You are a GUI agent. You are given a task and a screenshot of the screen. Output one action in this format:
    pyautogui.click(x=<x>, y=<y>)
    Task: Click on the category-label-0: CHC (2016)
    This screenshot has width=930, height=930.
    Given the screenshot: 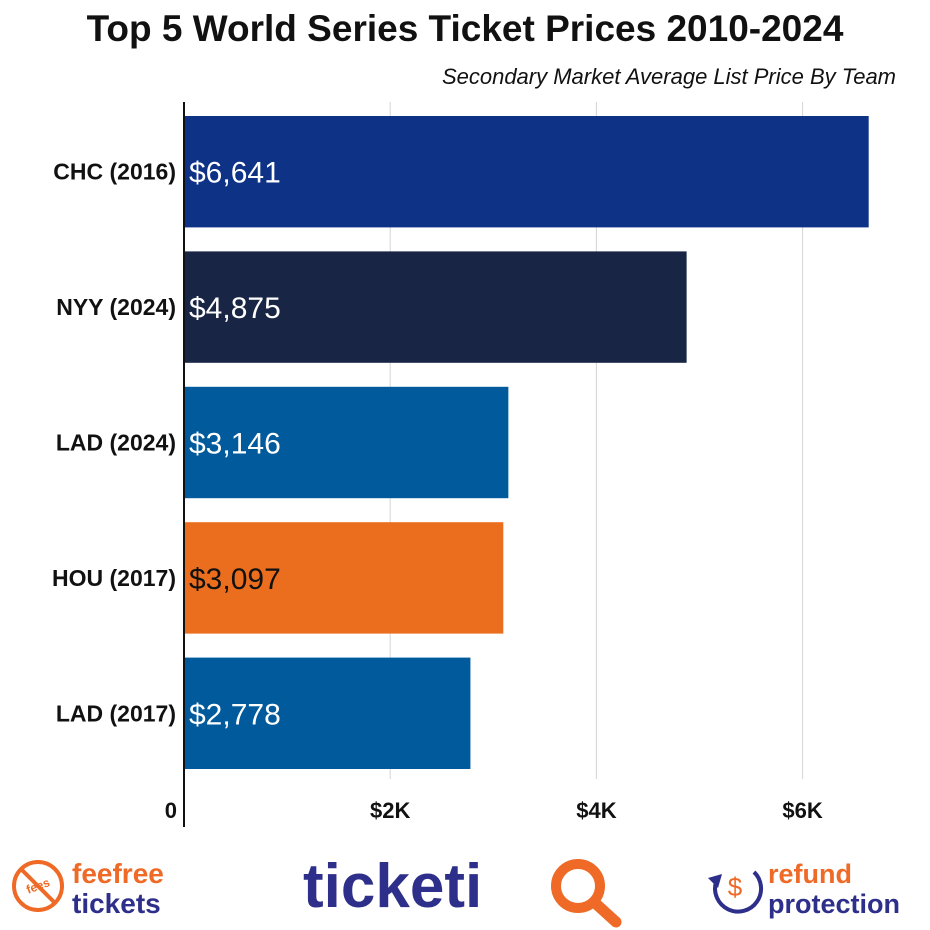 What is the action you would take?
    pyautogui.click(x=114, y=172)
    